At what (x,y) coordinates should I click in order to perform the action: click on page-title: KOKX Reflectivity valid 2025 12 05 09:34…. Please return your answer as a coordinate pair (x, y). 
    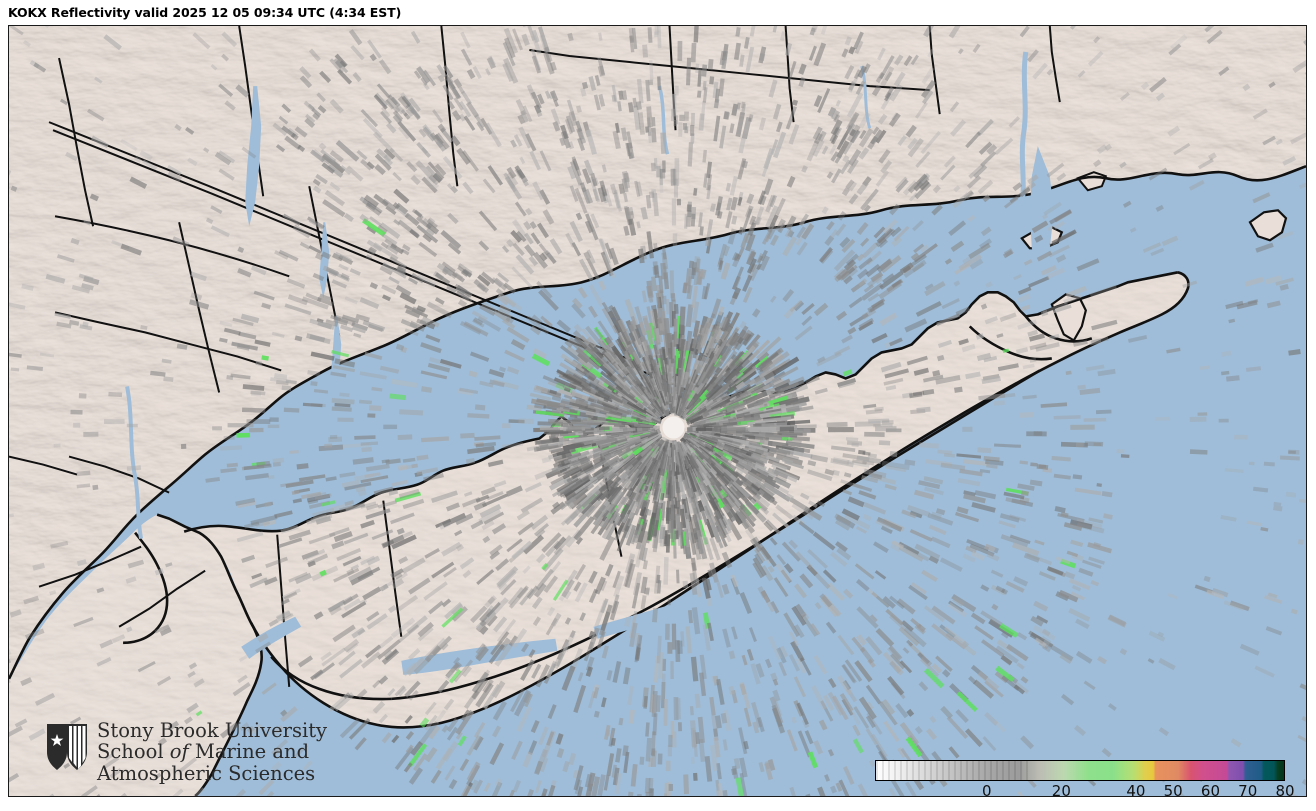
    Looking at the image, I should click on (205, 12).